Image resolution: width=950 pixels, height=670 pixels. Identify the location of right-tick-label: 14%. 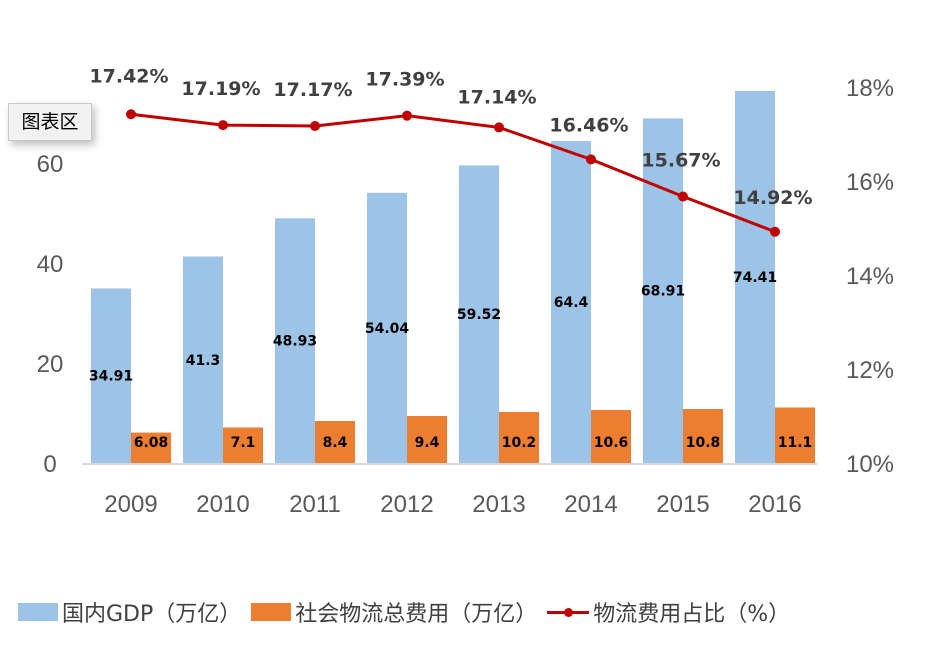
(870, 276).